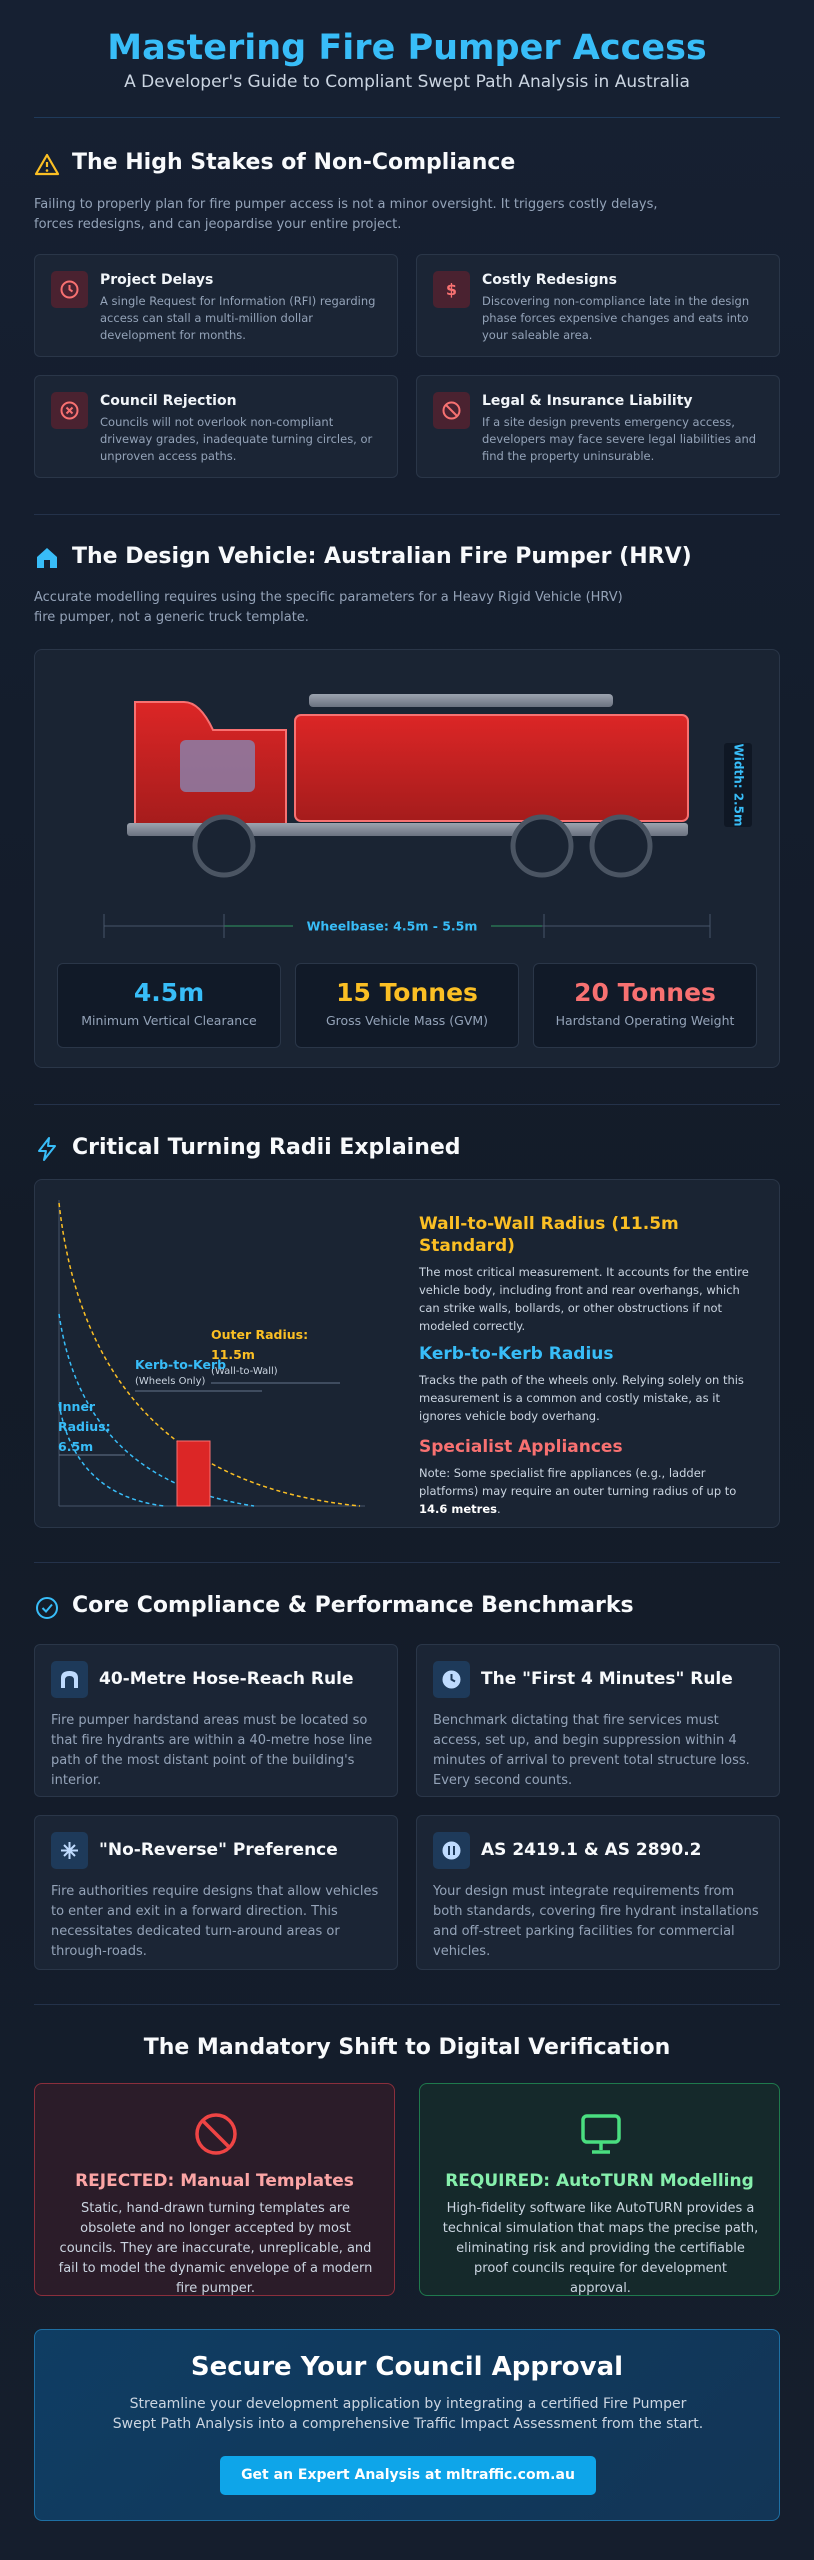  What do you see at coordinates (353, 1605) in the screenshot?
I see `section-heading: Core Compliance & Performance Benchmarks` at bounding box center [353, 1605].